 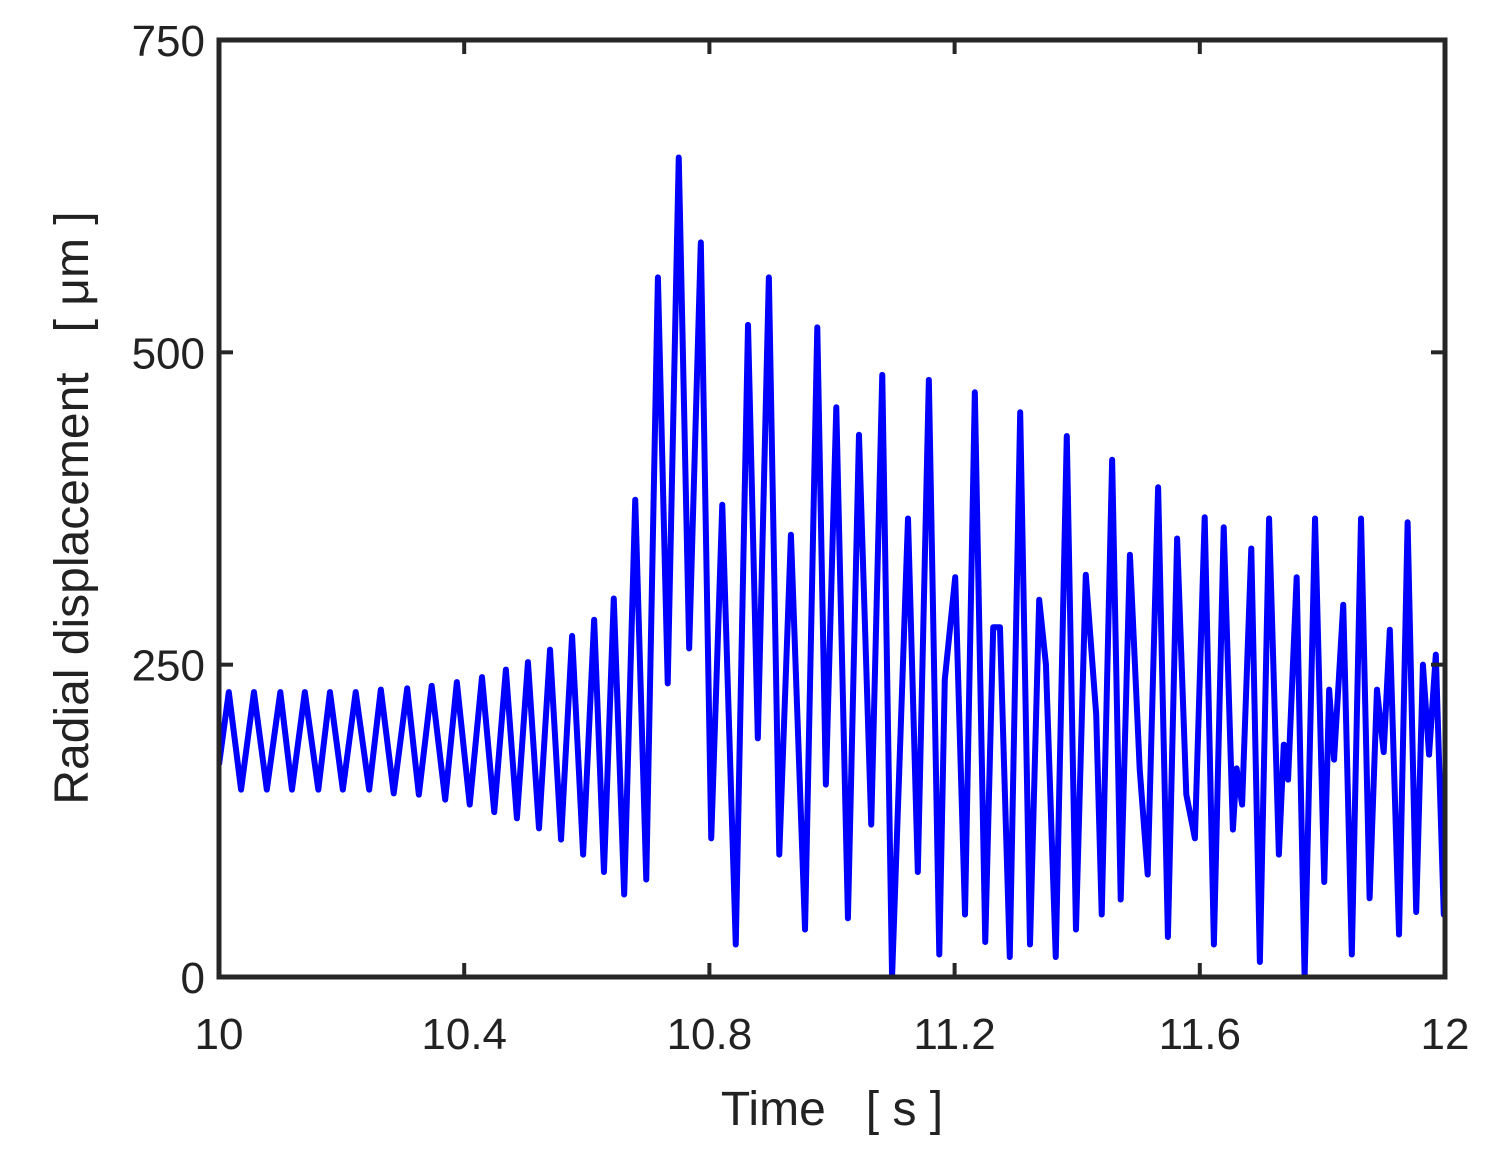 What do you see at coordinates (168, 353) in the screenshot?
I see `y-tick-label: 500` at bounding box center [168, 353].